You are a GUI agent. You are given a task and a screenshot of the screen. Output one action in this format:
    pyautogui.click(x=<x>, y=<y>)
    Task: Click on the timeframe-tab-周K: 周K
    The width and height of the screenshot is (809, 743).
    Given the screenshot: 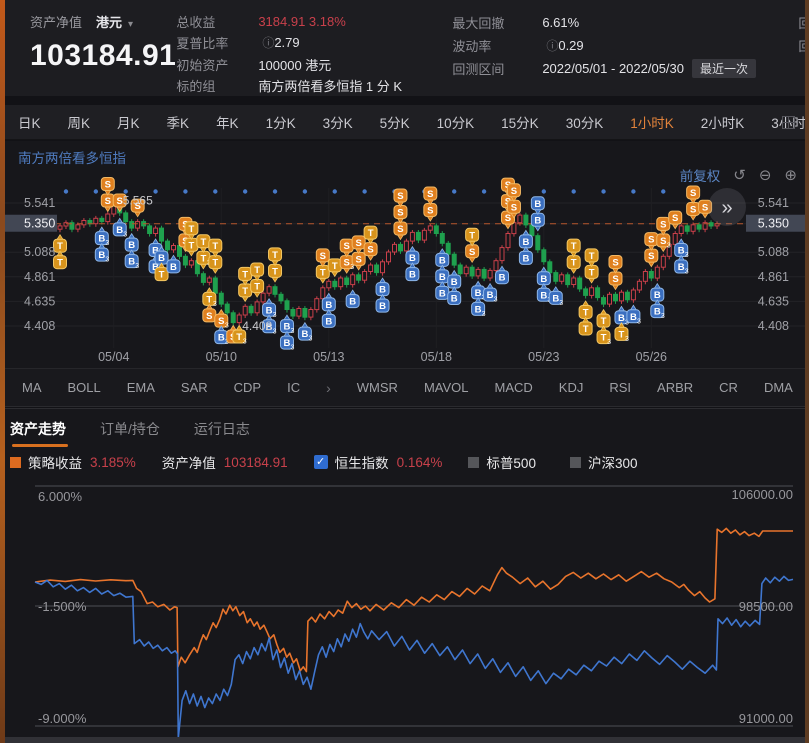 What is the action you would take?
    pyautogui.click(x=79, y=123)
    